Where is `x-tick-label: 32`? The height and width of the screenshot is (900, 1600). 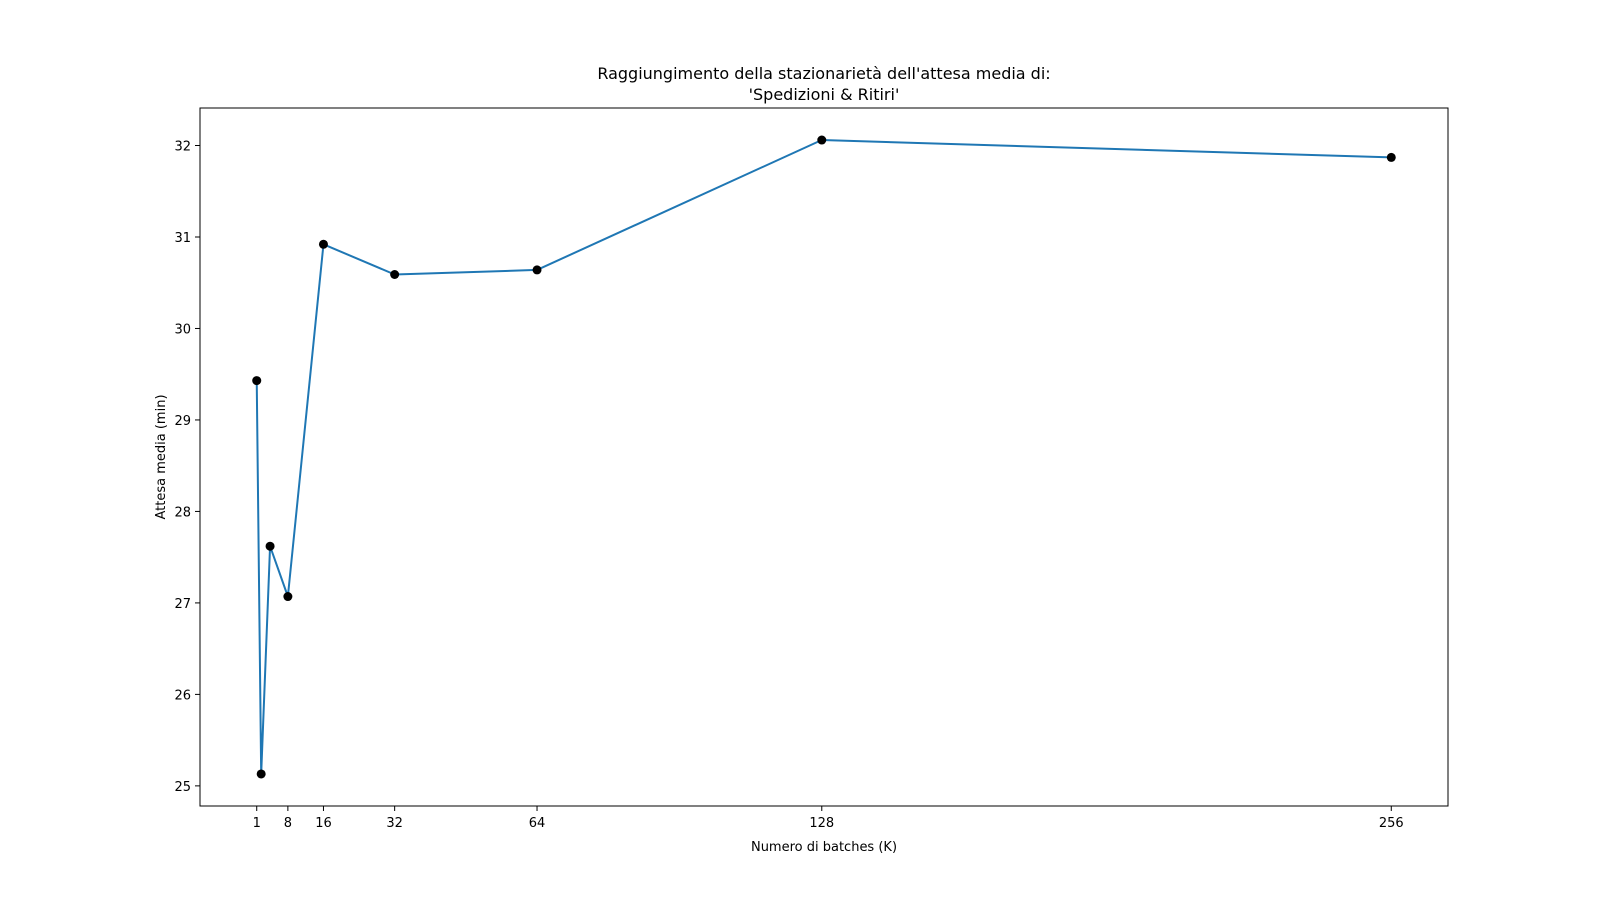
x-tick-label: 32 is located at coordinates (394, 823).